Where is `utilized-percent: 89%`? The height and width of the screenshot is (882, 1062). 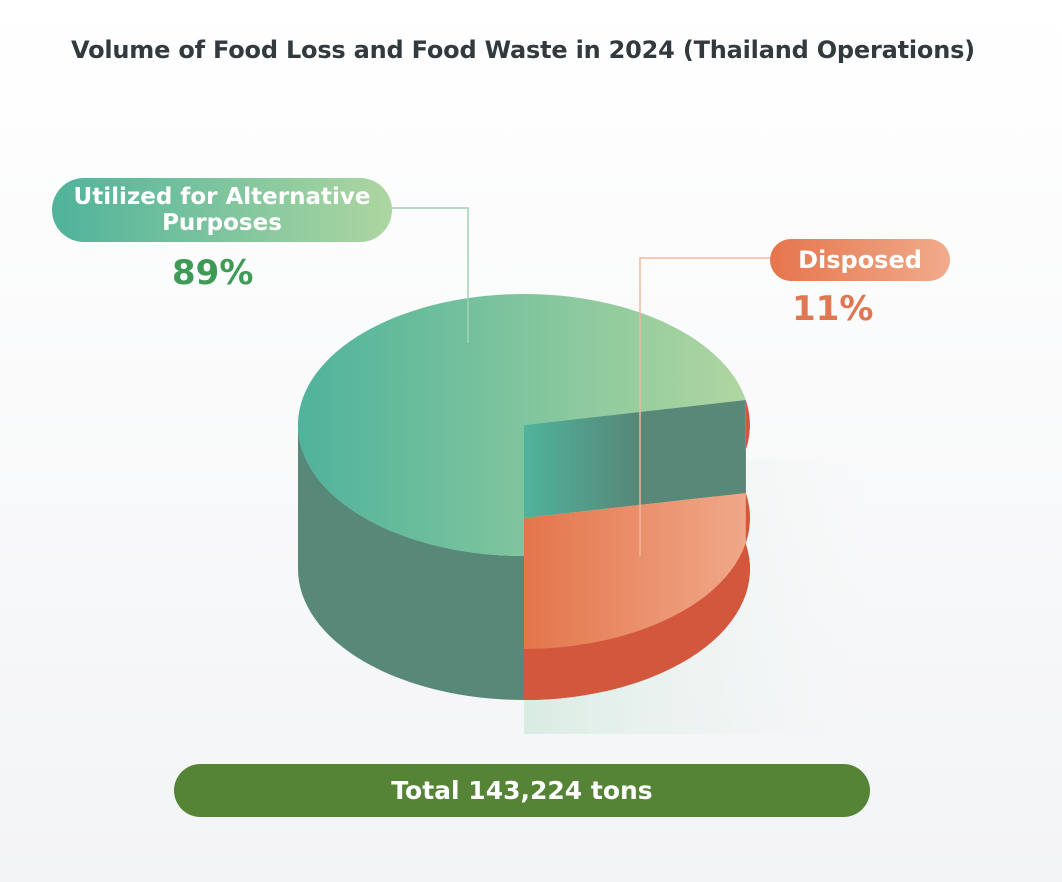
utilized-percent: 89% is located at coordinates (213, 273).